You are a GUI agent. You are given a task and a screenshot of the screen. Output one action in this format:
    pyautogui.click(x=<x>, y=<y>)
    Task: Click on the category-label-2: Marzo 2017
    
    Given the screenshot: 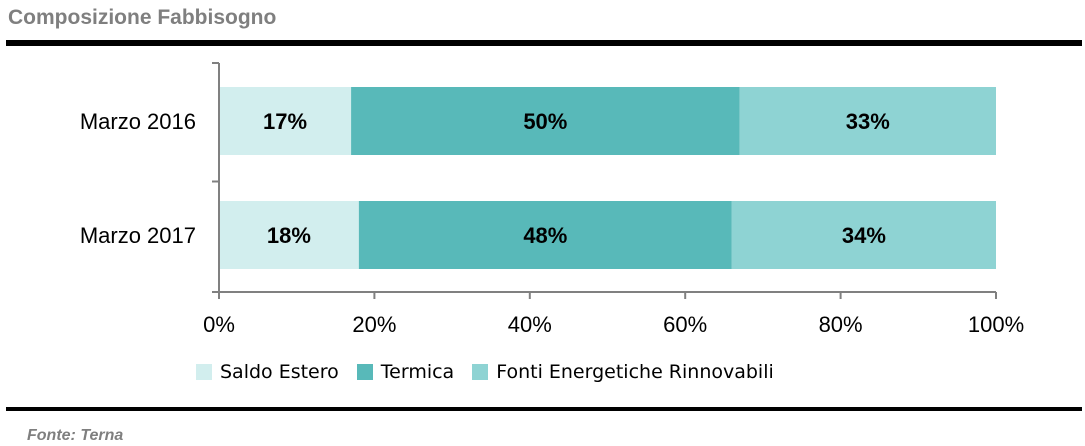 What is the action you would take?
    pyautogui.click(x=138, y=235)
    